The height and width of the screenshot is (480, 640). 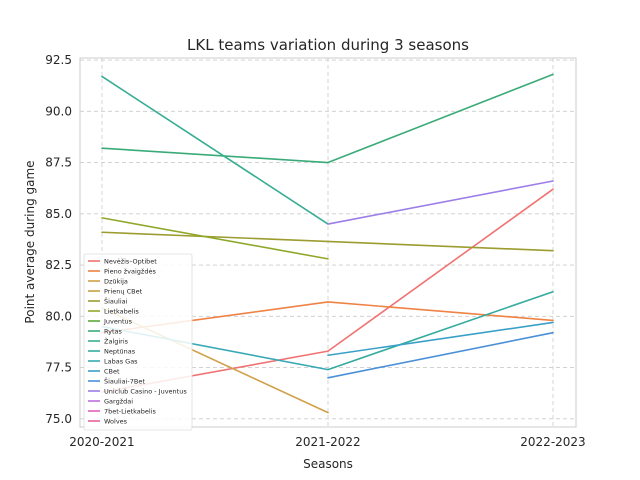 What do you see at coordinates (116, 340) in the screenshot?
I see `legend-entry: Žalgiris` at bounding box center [116, 340].